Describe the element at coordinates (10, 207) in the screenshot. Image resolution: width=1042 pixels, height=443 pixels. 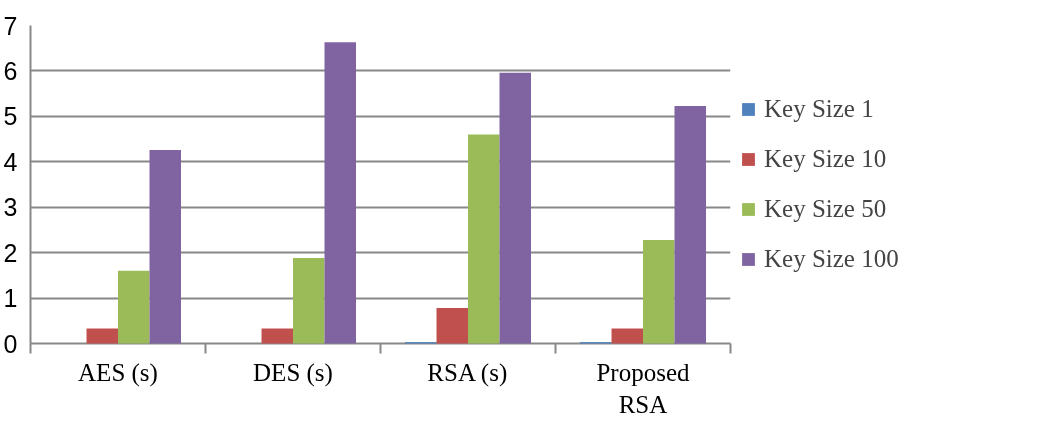
I see `y-tick-label: 3` at that location.